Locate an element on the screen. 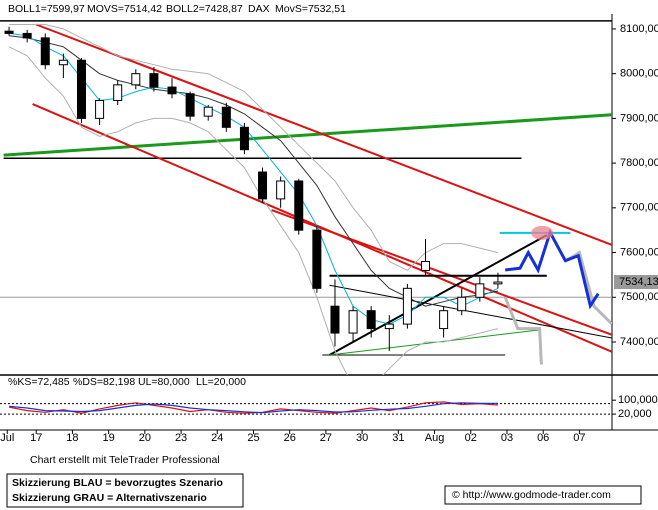  x-tick-label: 20 is located at coordinates (145, 438).